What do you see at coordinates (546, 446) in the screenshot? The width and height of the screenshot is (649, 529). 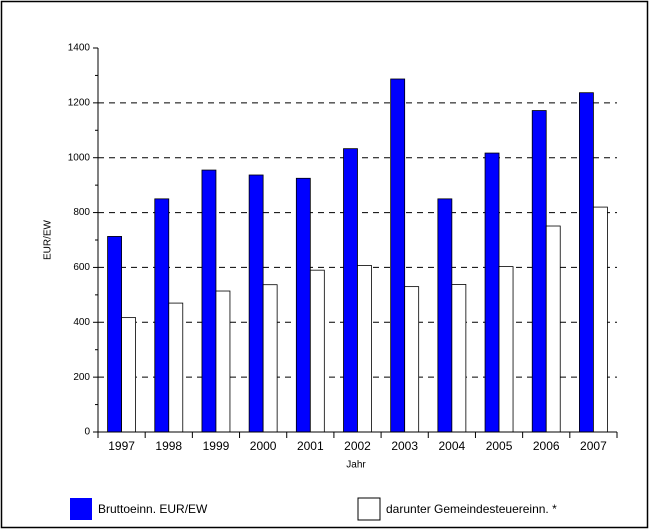 I see `x-tick-label: 2006` at bounding box center [546, 446].